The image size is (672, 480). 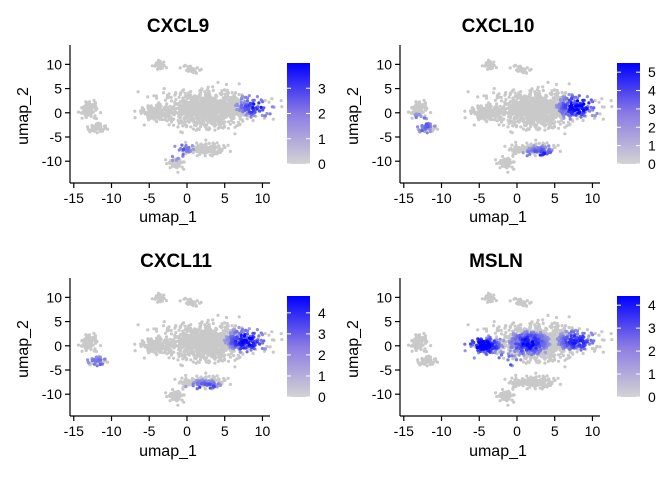 What do you see at coordinates (404, 198) in the screenshot?
I see `x-tick-label: -15` at bounding box center [404, 198].